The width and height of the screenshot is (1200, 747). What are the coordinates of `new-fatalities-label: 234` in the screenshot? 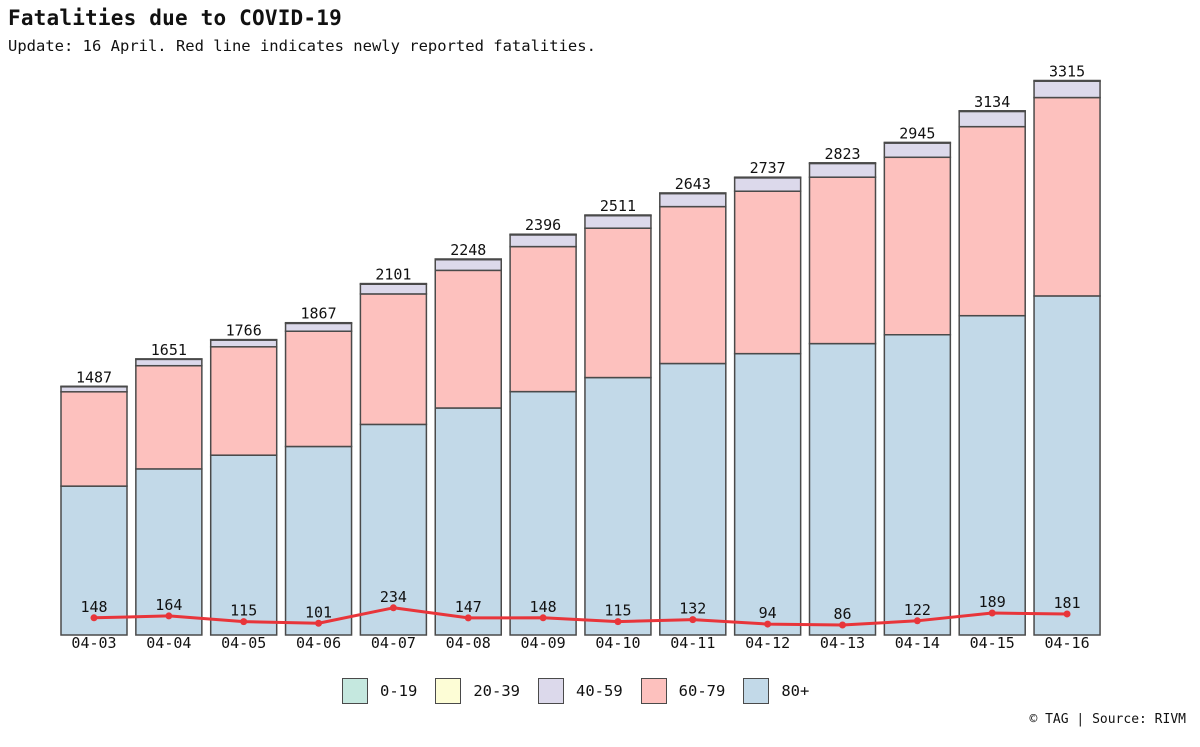 It's located at (393, 597).